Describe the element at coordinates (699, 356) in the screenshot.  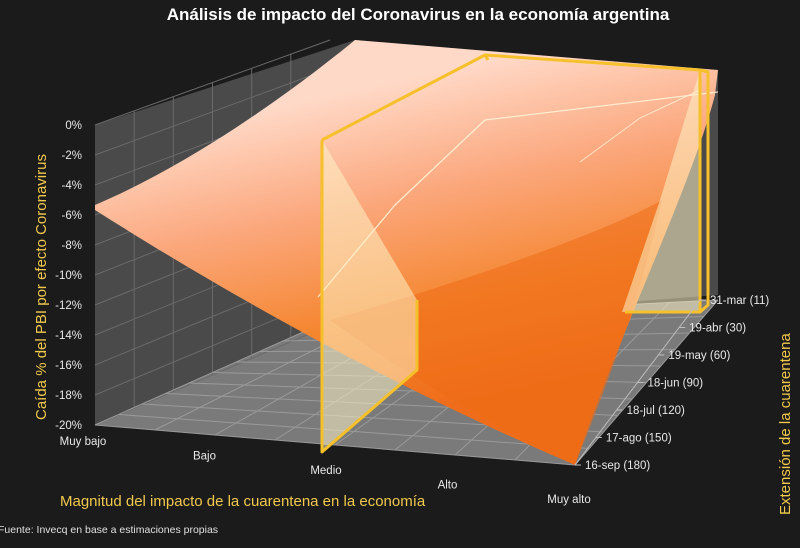
I see `y-tick-label: 19-may (60)` at that location.